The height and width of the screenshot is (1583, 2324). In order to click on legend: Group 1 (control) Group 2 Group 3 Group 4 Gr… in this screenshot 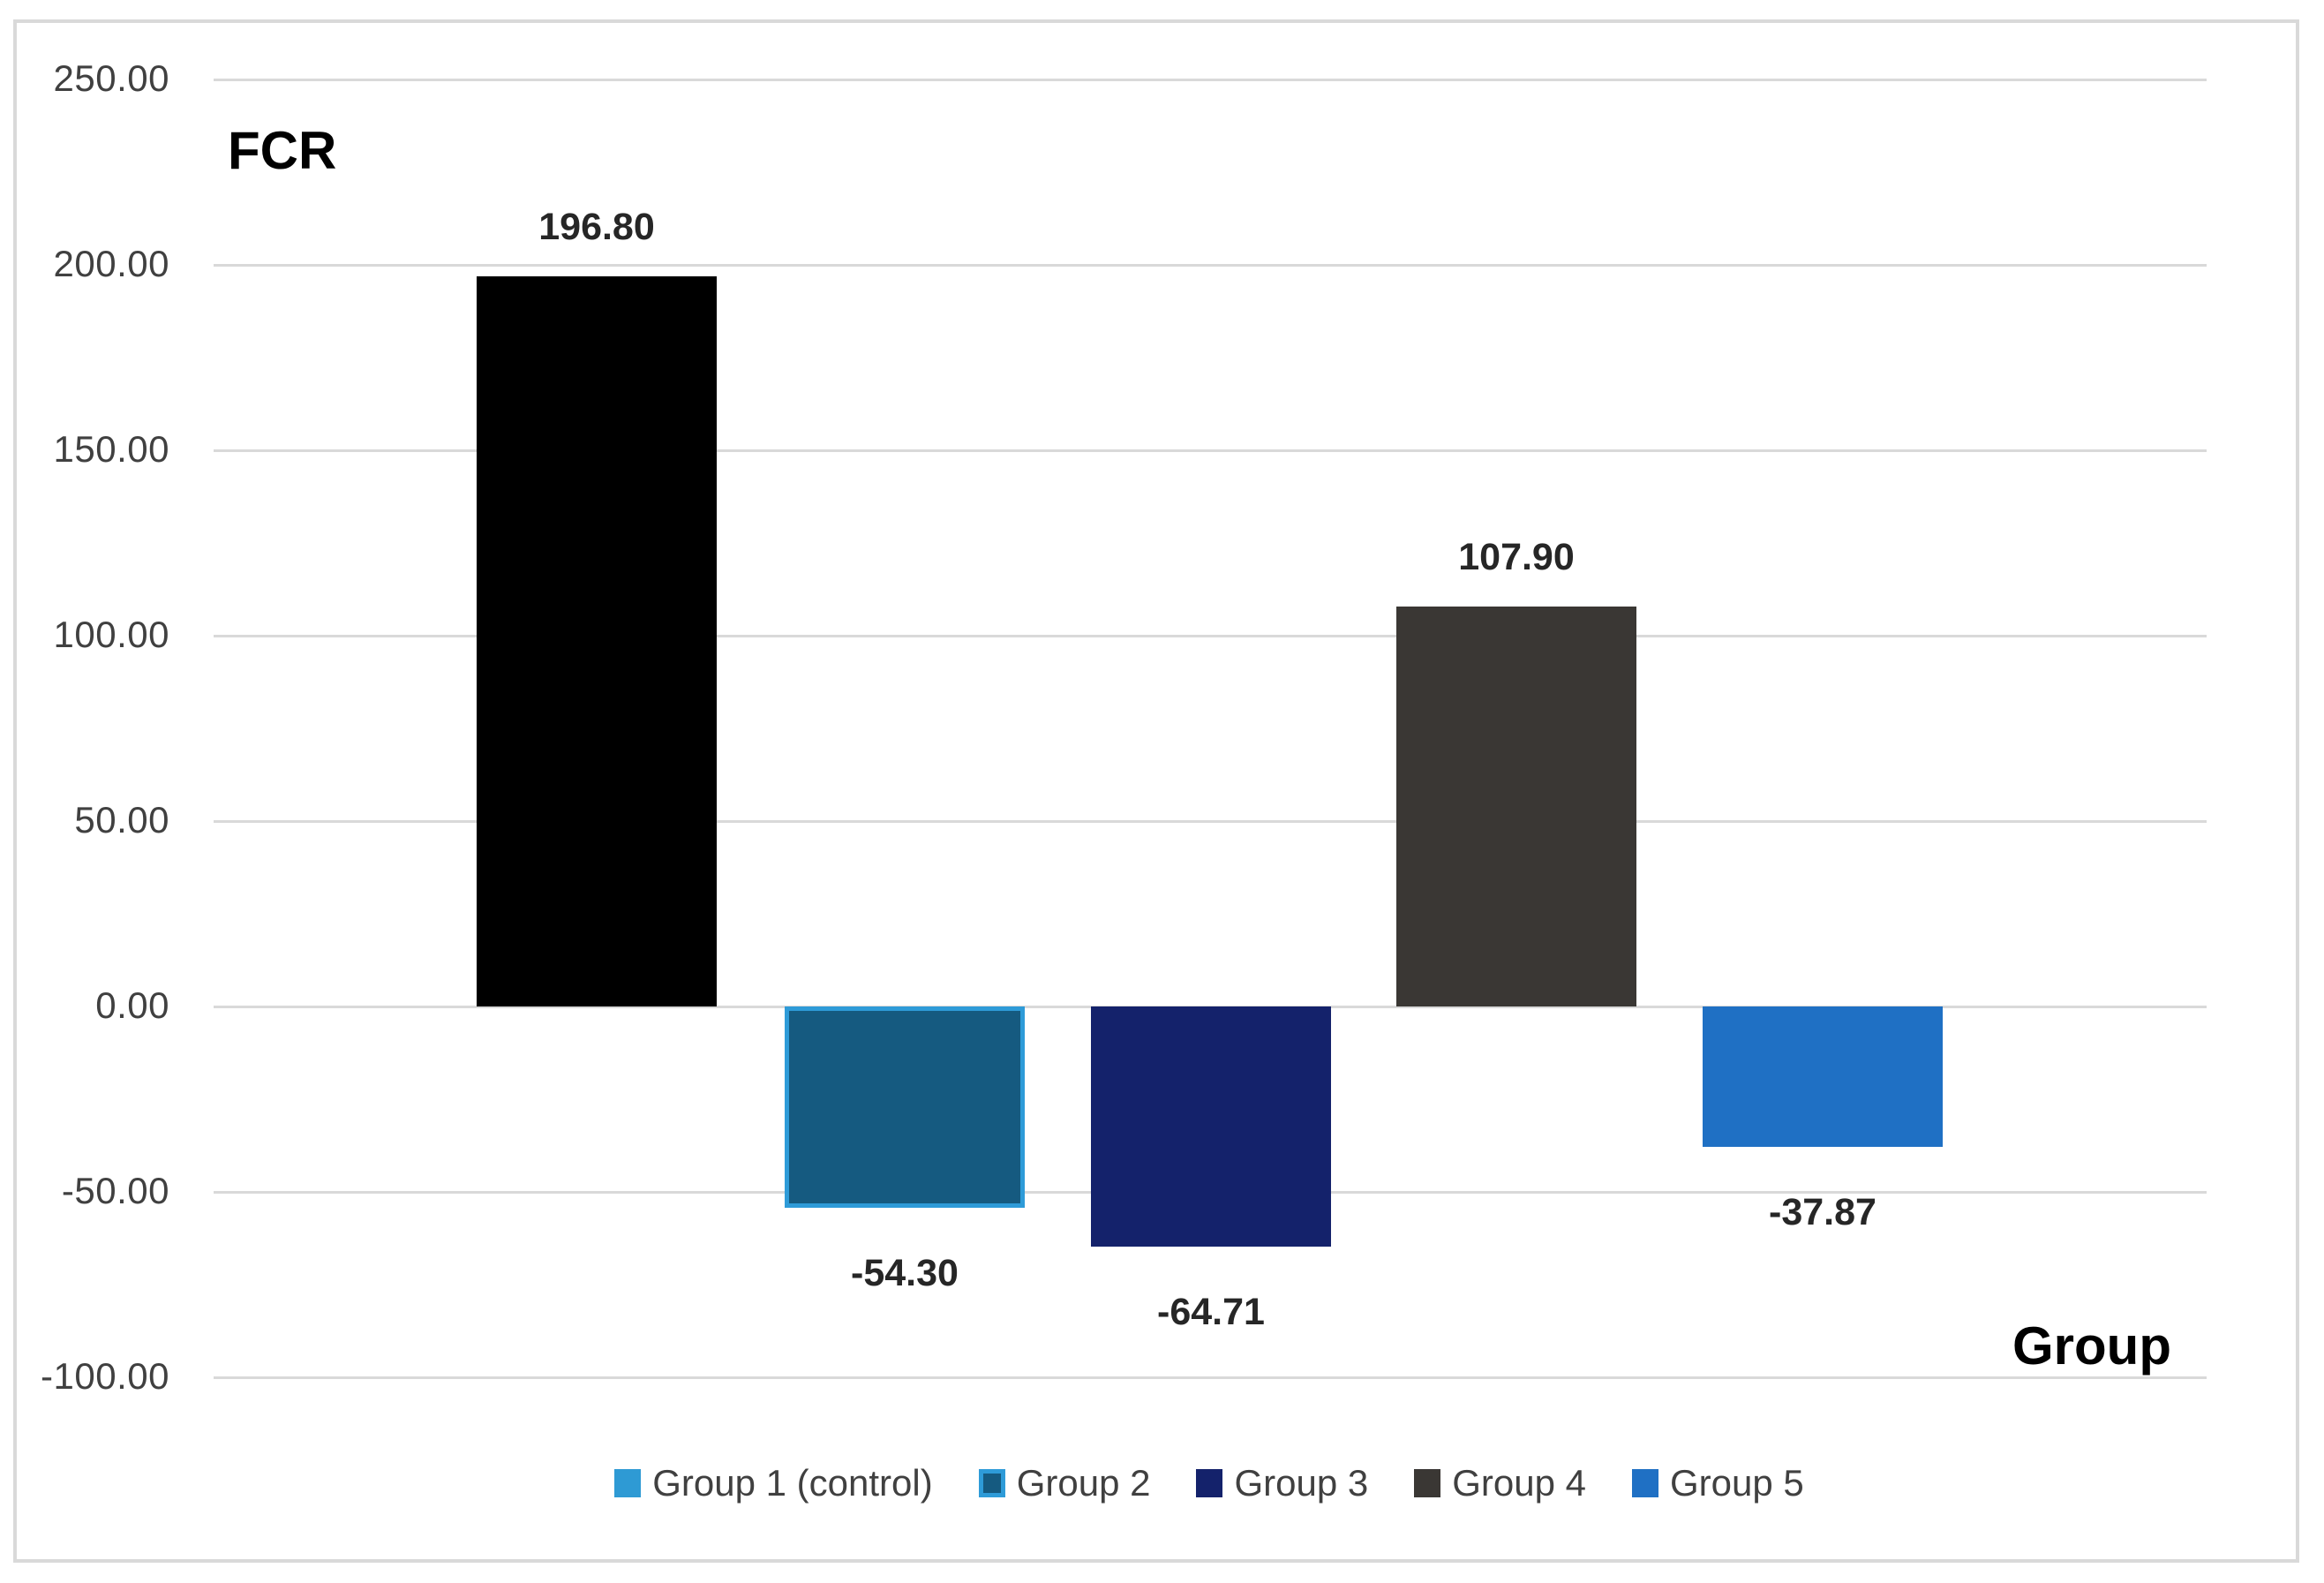, I will do `click(1209, 1483)`.